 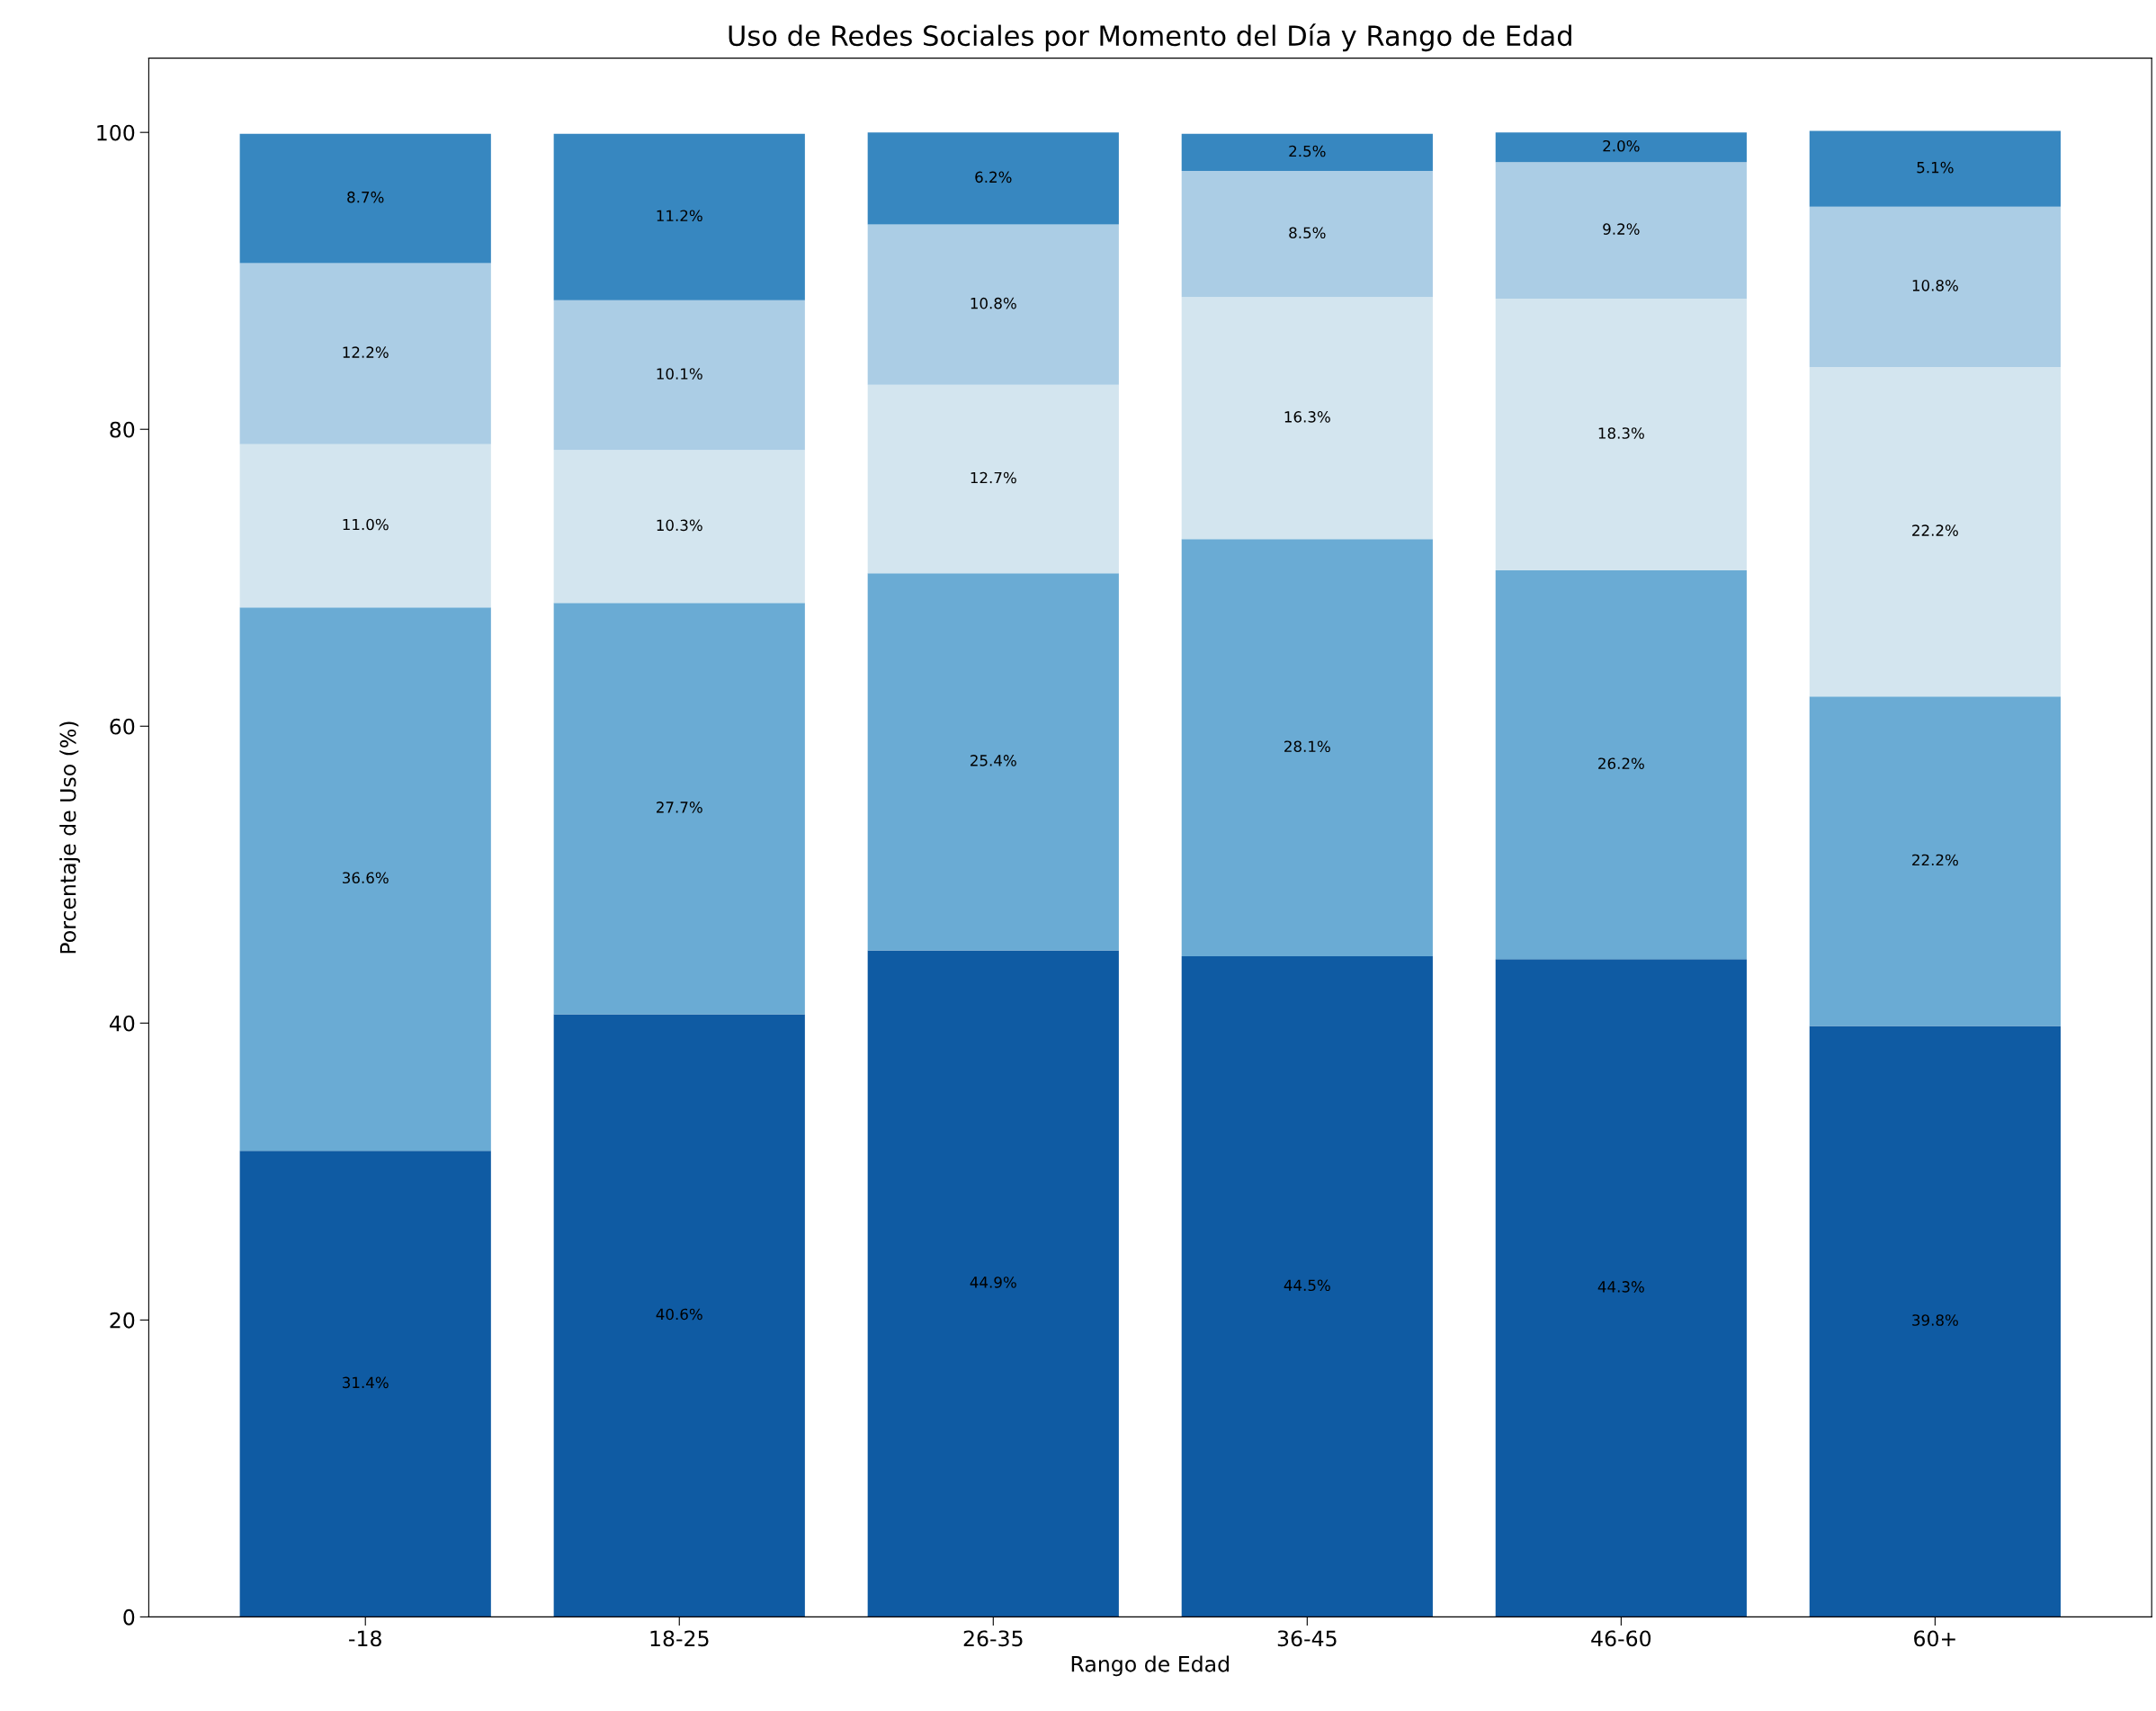 I want to click on data-label: 10.3%, so click(x=679, y=525).